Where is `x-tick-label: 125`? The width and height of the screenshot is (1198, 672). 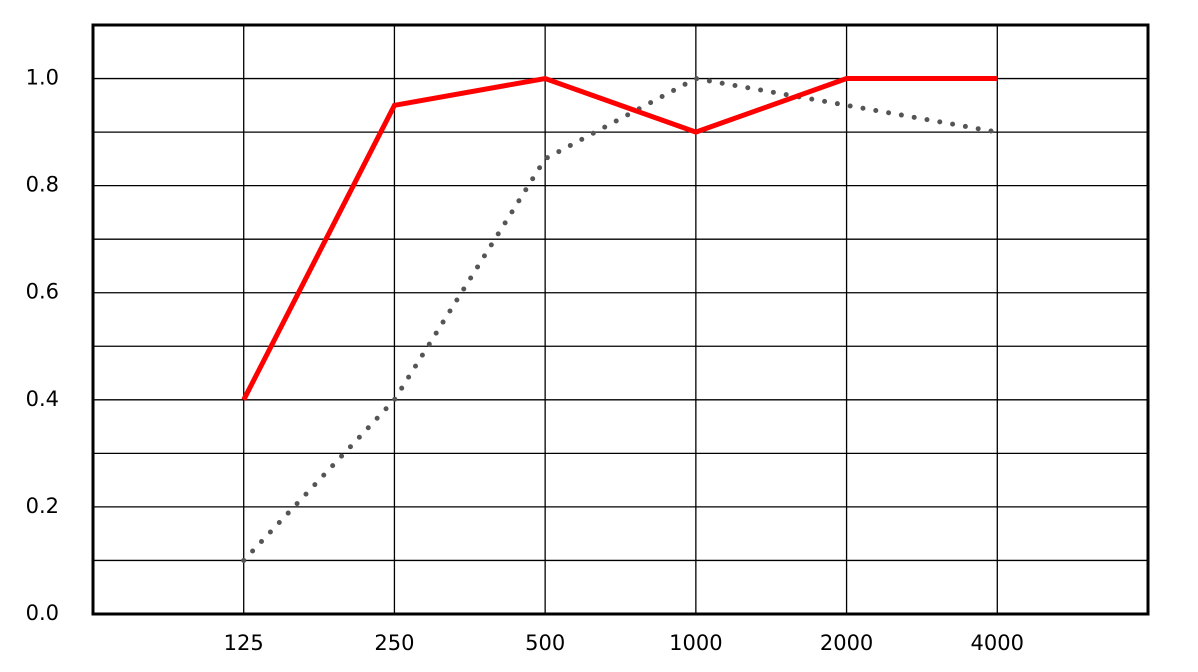 x-tick-label: 125 is located at coordinates (244, 643).